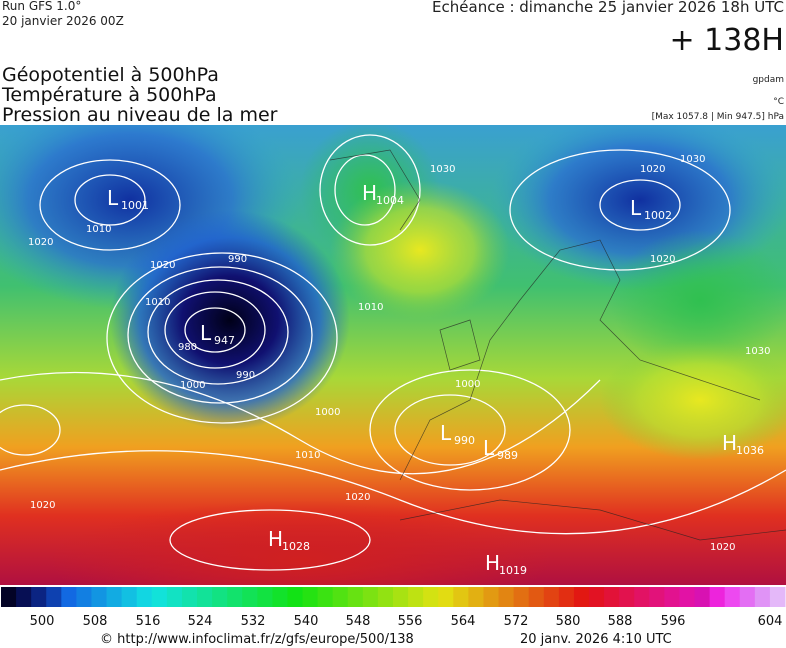  Describe the element at coordinates (200, 621) in the screenshot. I see `colorbar-tick-label: 524` at that location.